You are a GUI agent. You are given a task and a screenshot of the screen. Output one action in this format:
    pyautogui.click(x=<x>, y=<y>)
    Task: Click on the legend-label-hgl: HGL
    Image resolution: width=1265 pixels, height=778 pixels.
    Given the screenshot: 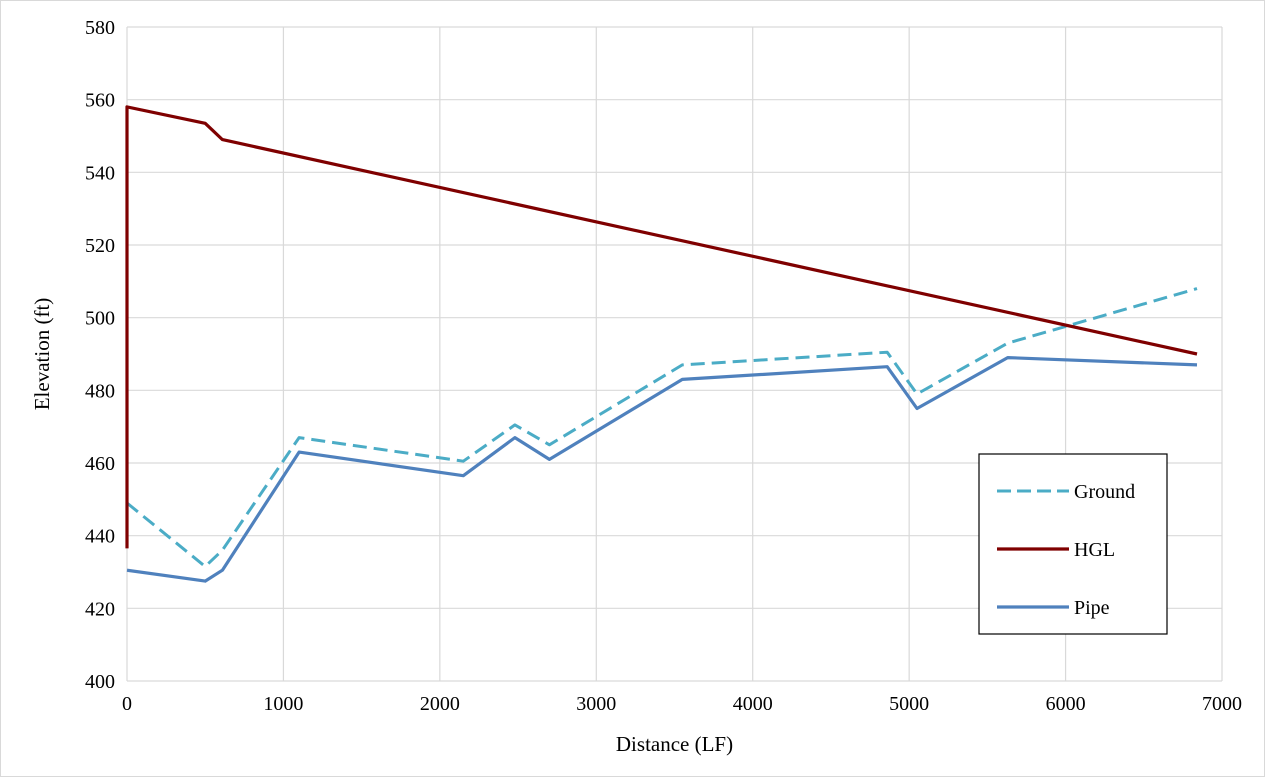 What is the action you would take?
    pyautogui.click(x=1094, y=550)
    